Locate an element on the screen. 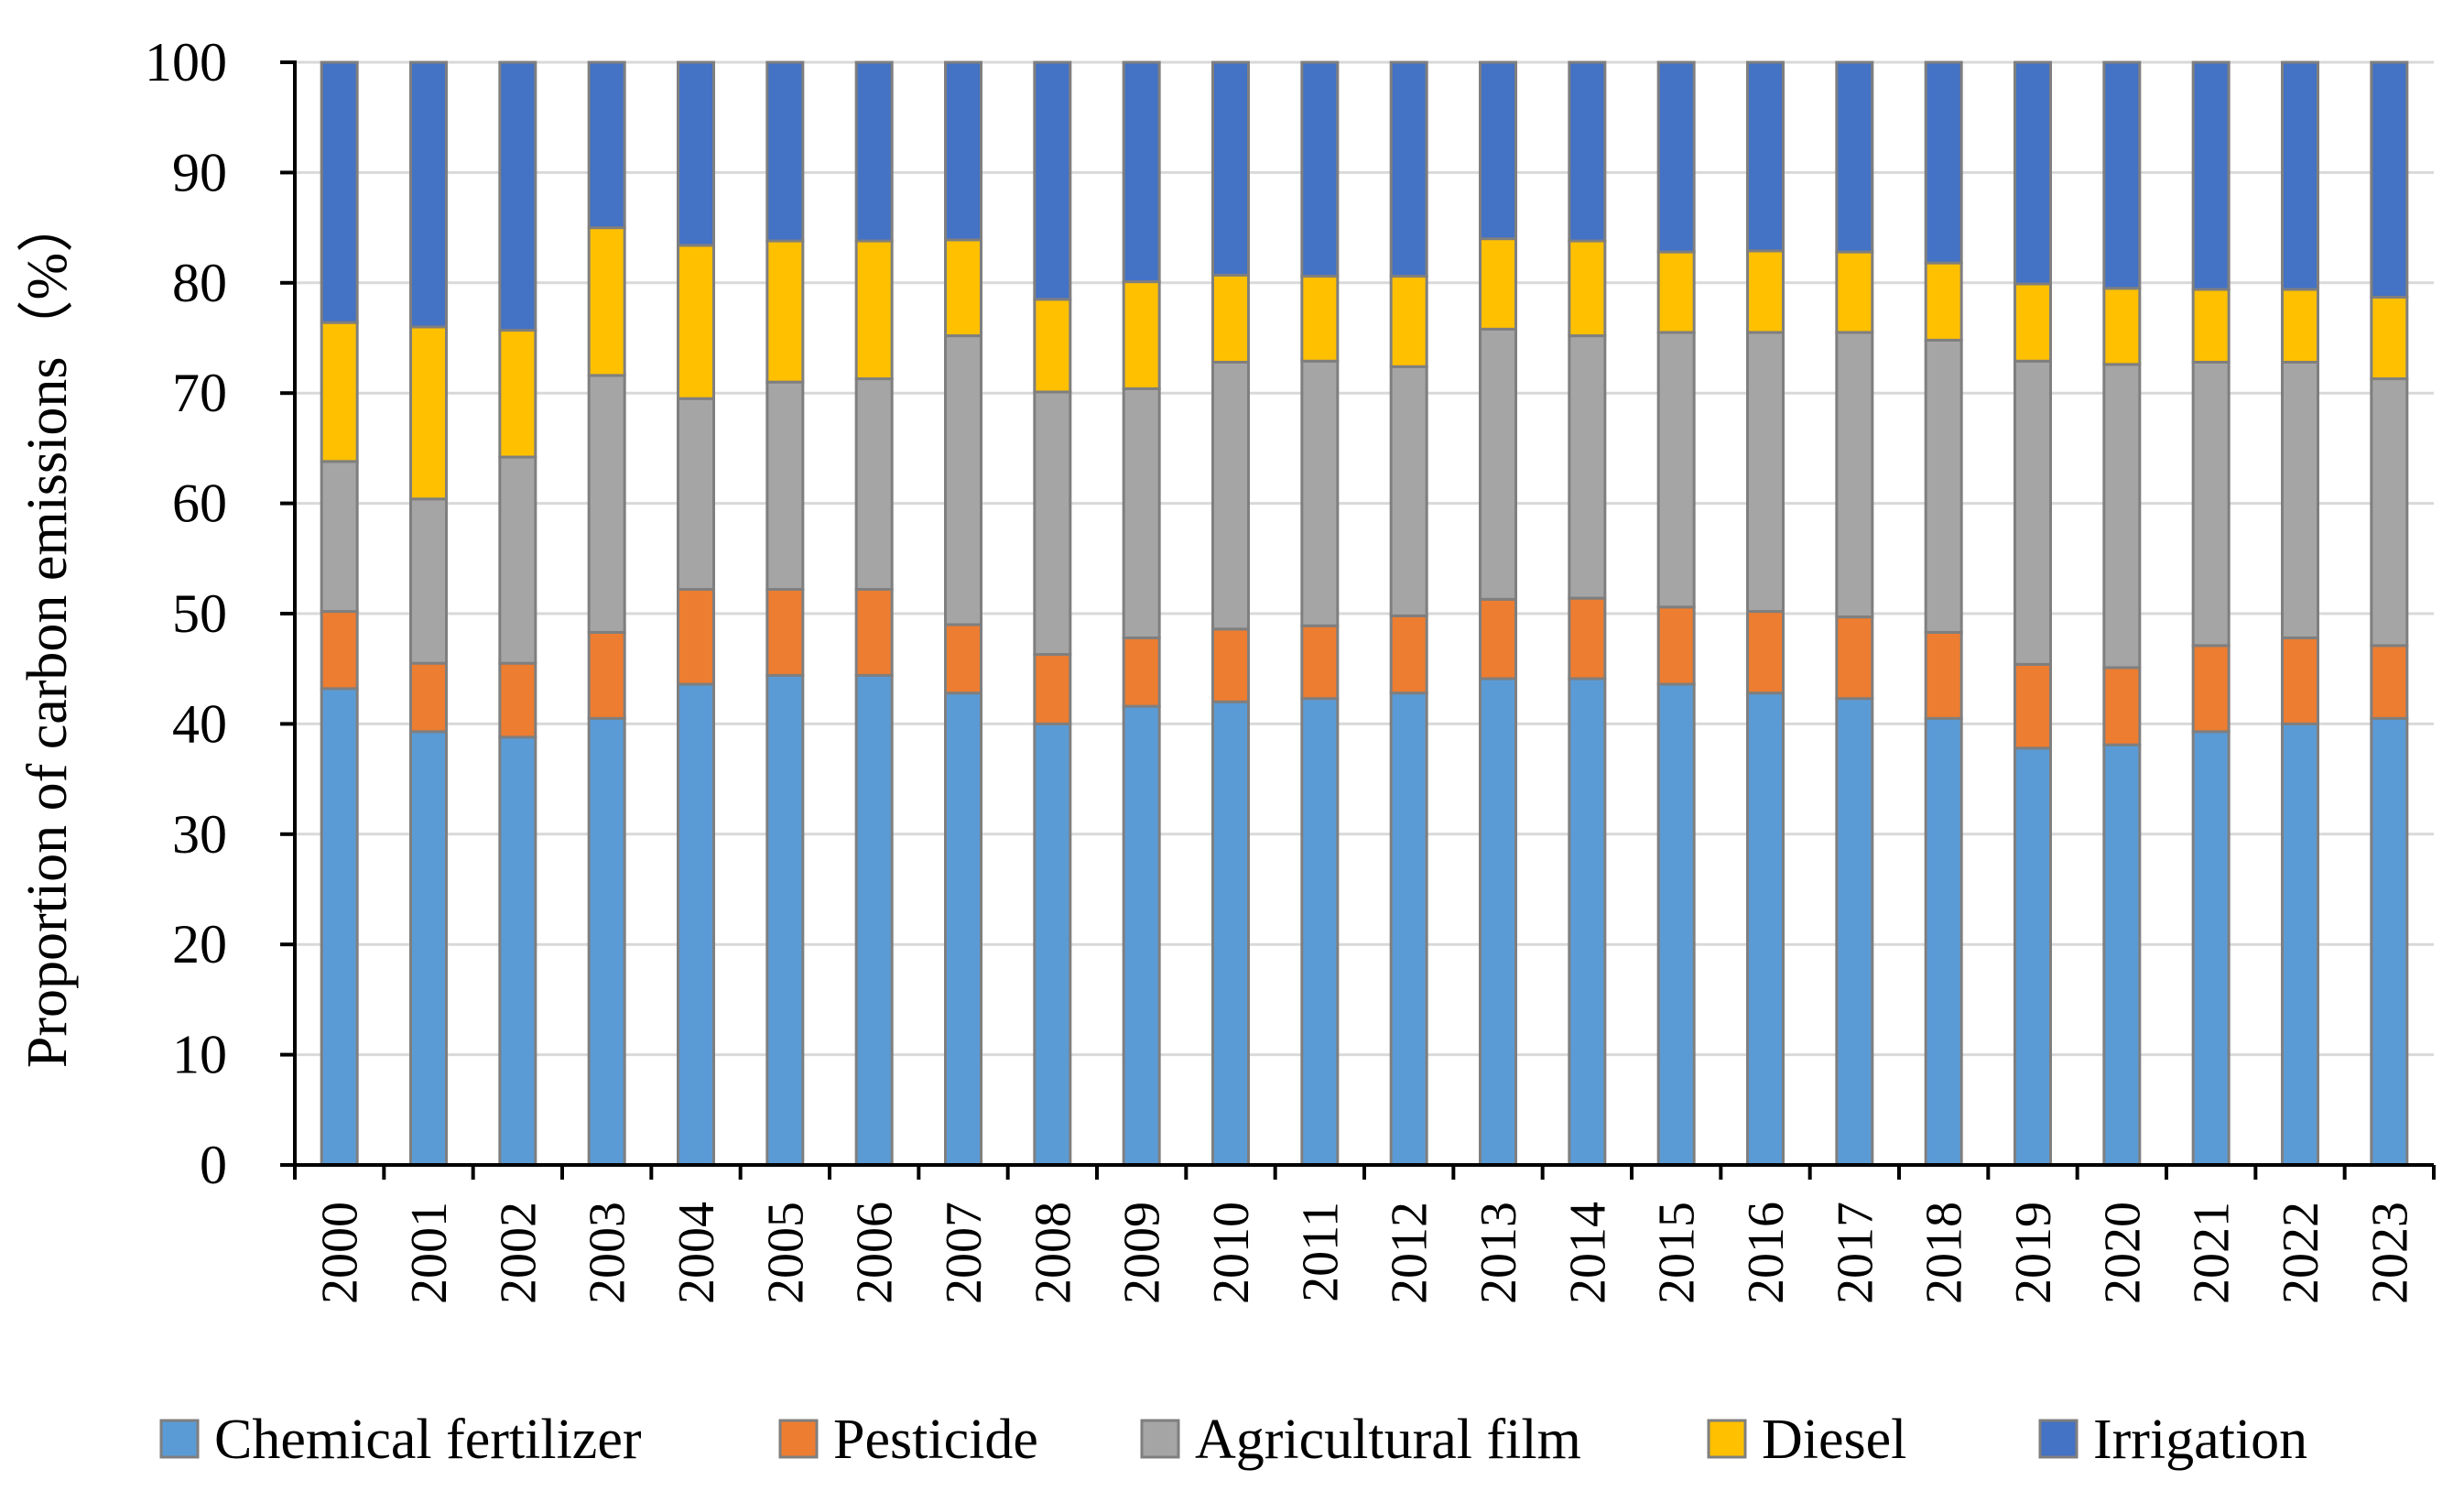 The height and width of the screenshot is (1502, 2464). legend-item: Pesticide is located at coordinates (908, 1440).